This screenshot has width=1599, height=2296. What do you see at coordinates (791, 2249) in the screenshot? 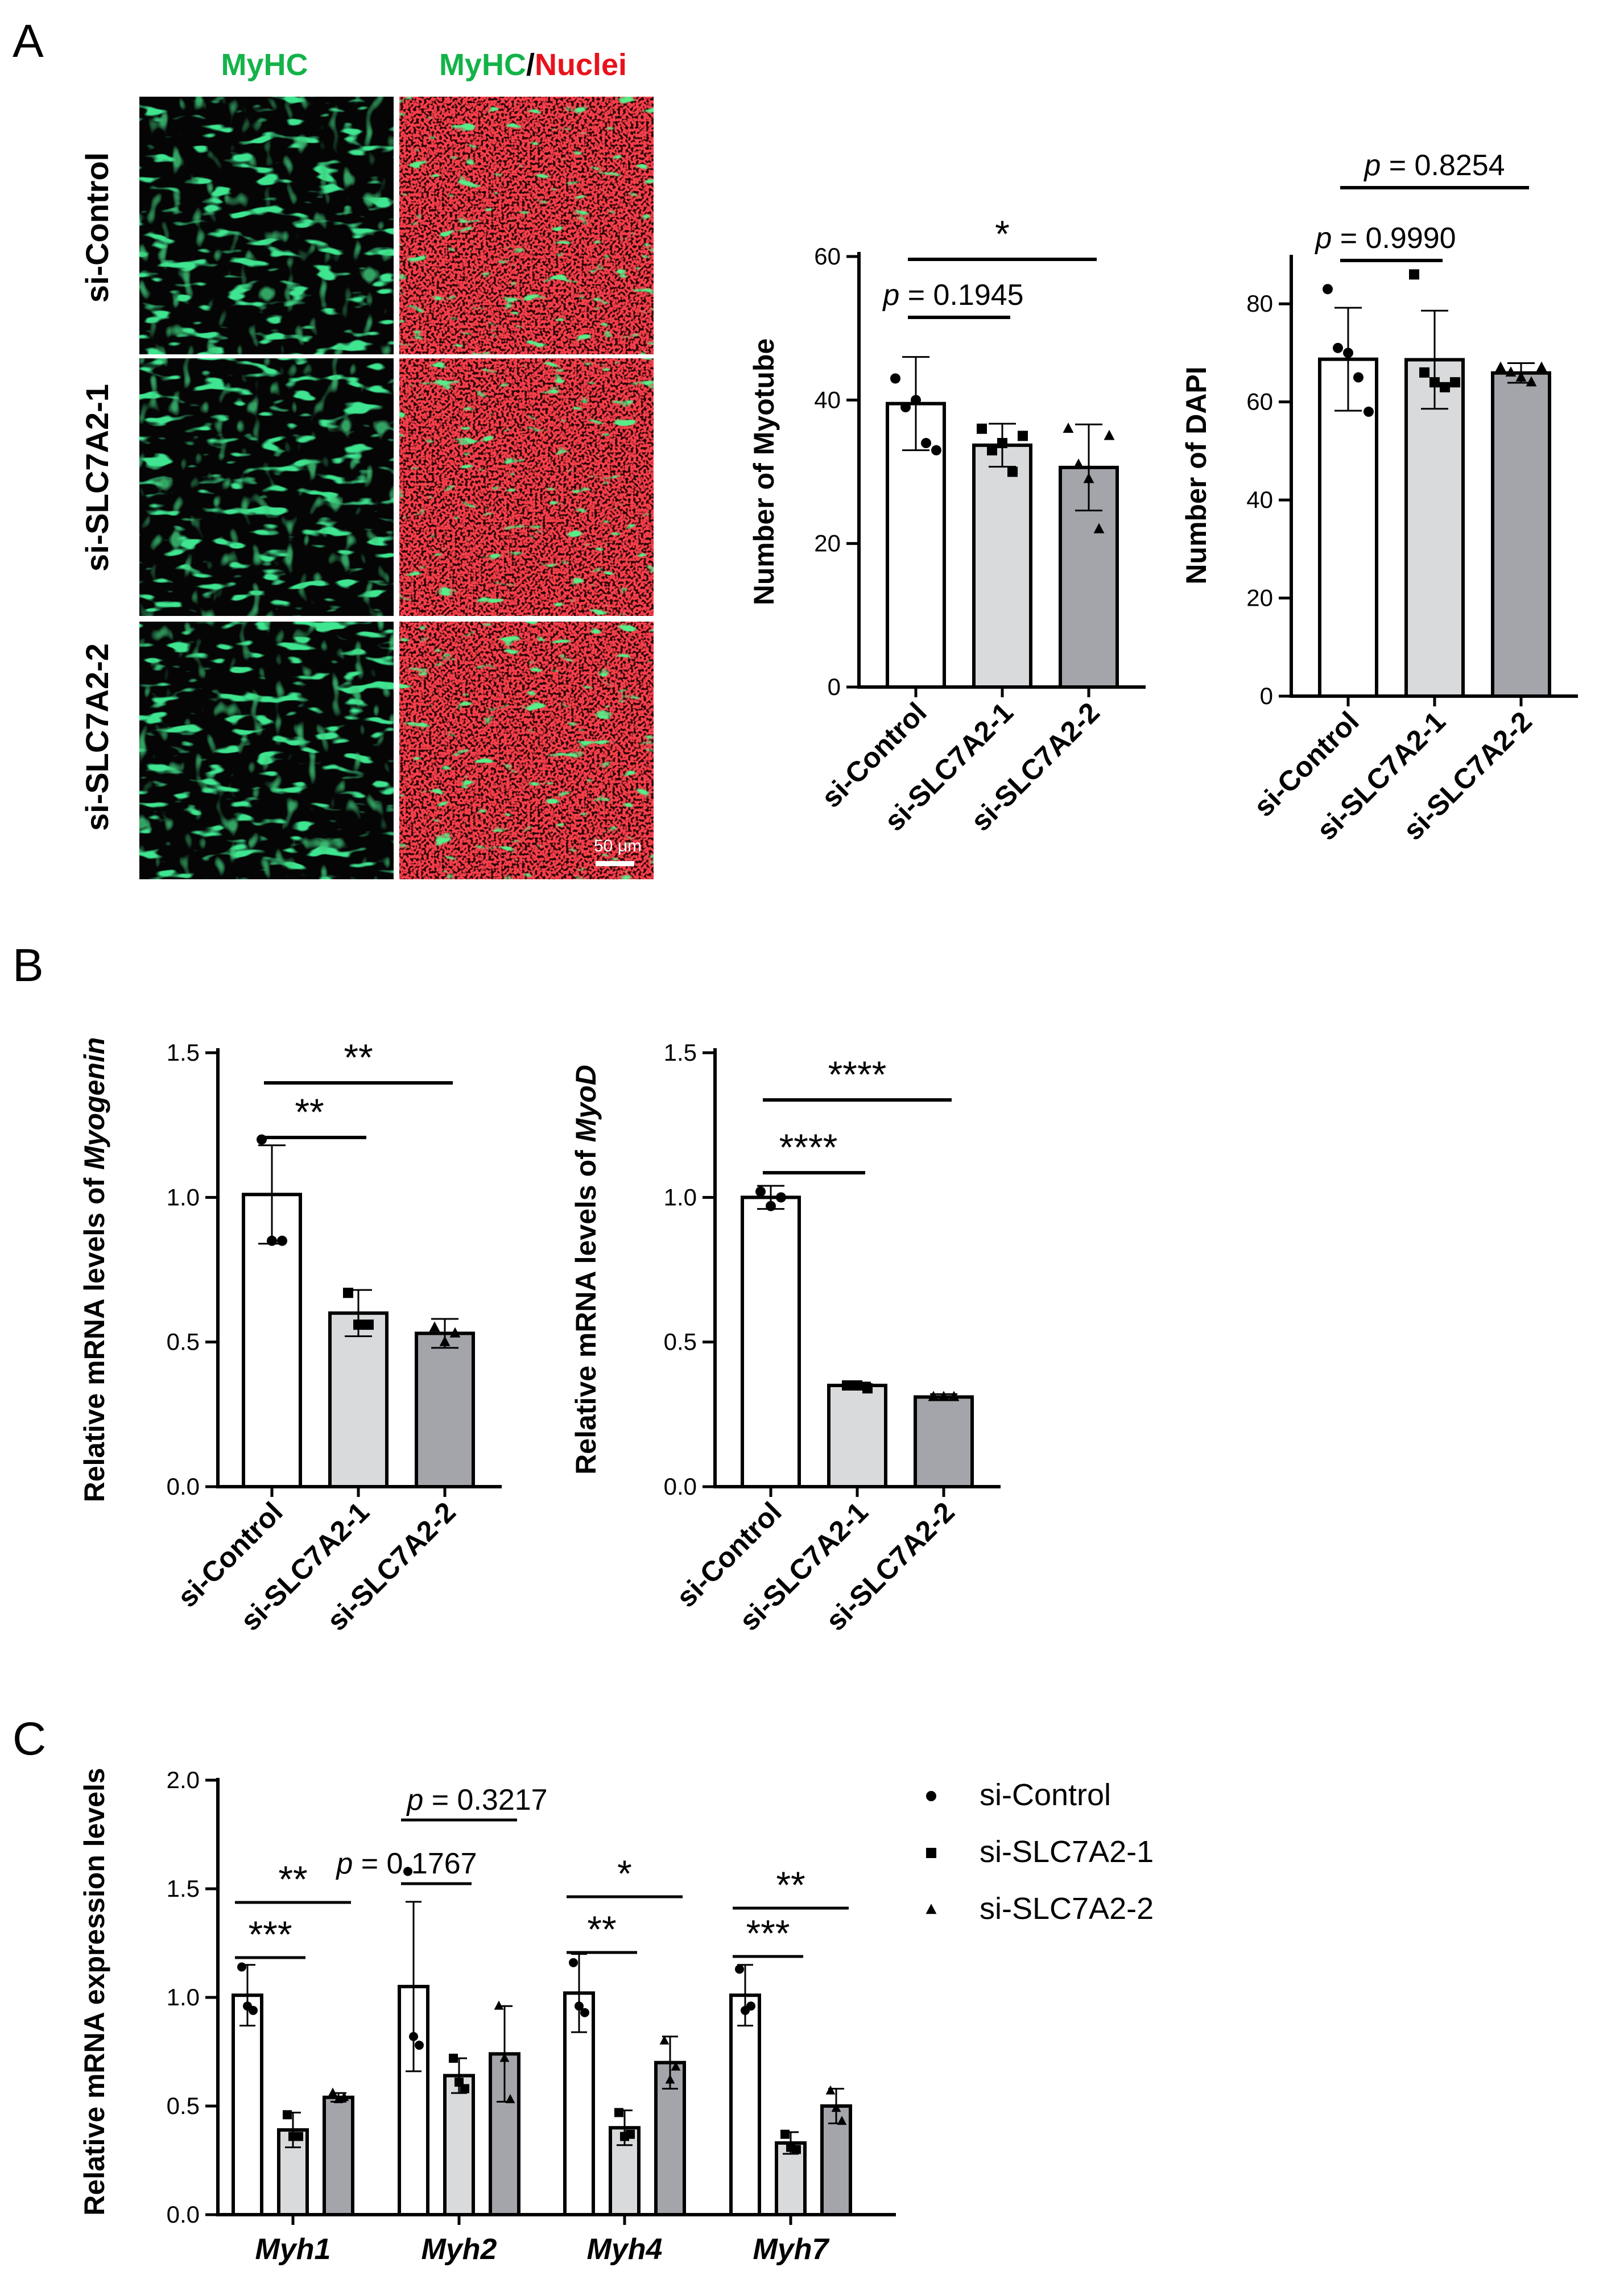
I see `x-tick-label-myh7: Myh7` at bounding box center [791, 2249].